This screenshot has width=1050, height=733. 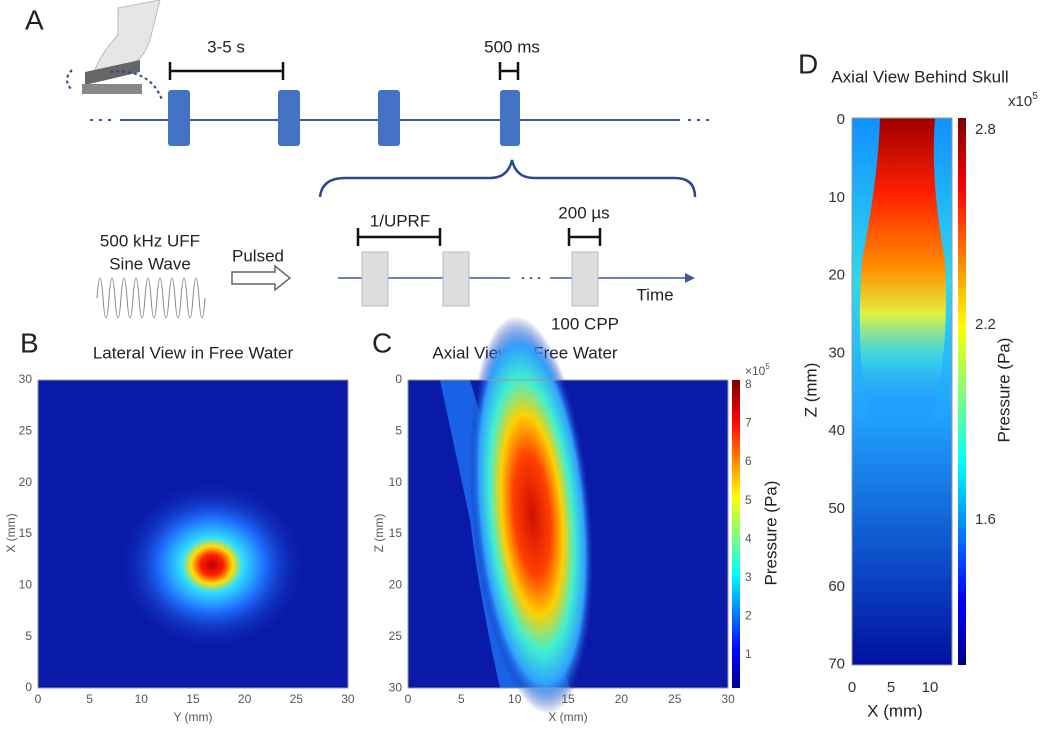 I want to click on panel-title: Axial View Behind Skull, so click(x=919, y=76).